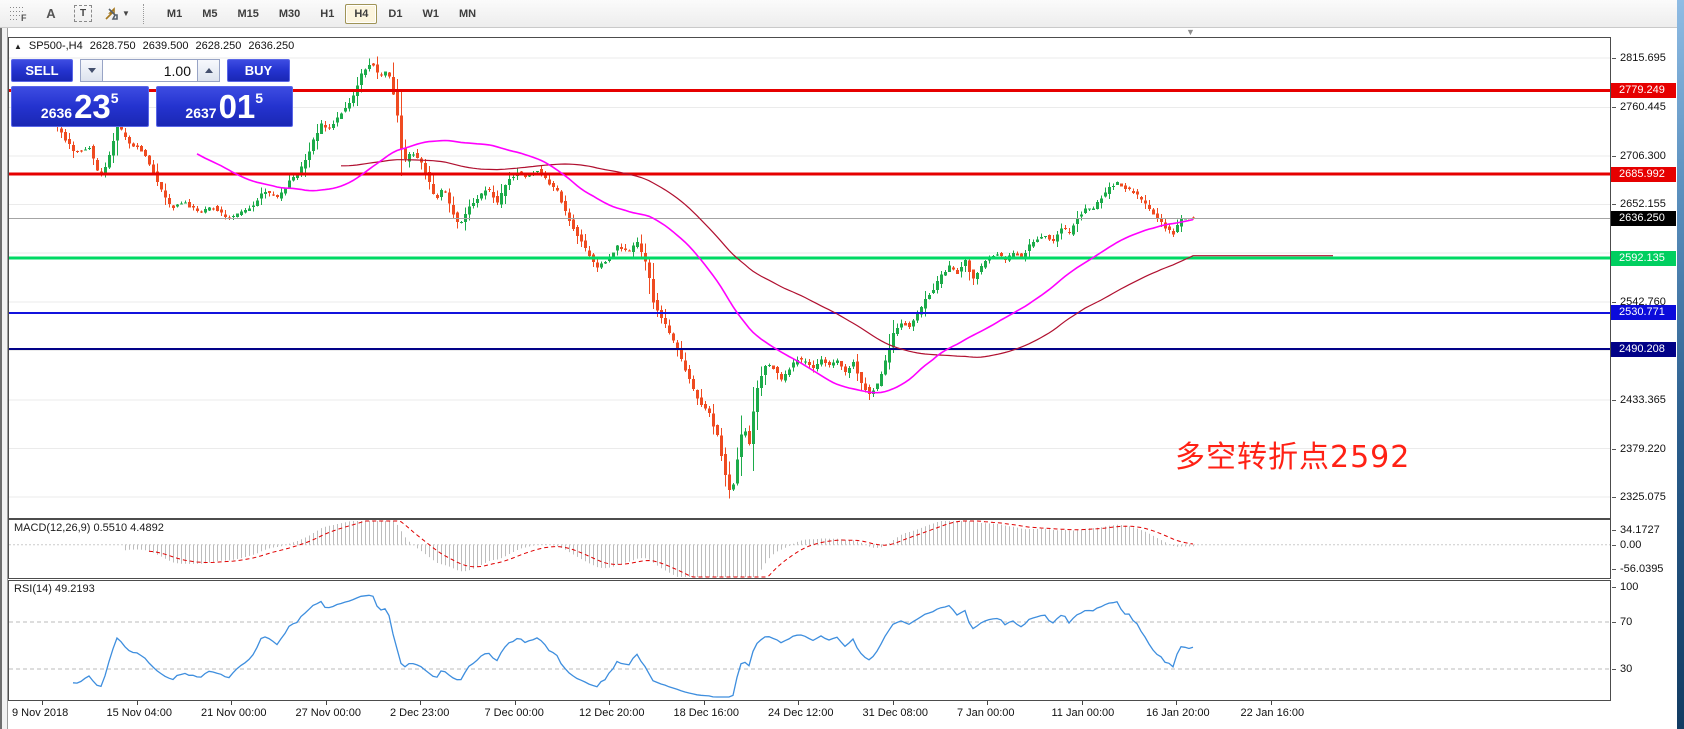 The image size is (1684, 729). Describe the element at coordinates (18, 46) in the screenshot. I see `symbol-direction-icon: ▲` at that location.